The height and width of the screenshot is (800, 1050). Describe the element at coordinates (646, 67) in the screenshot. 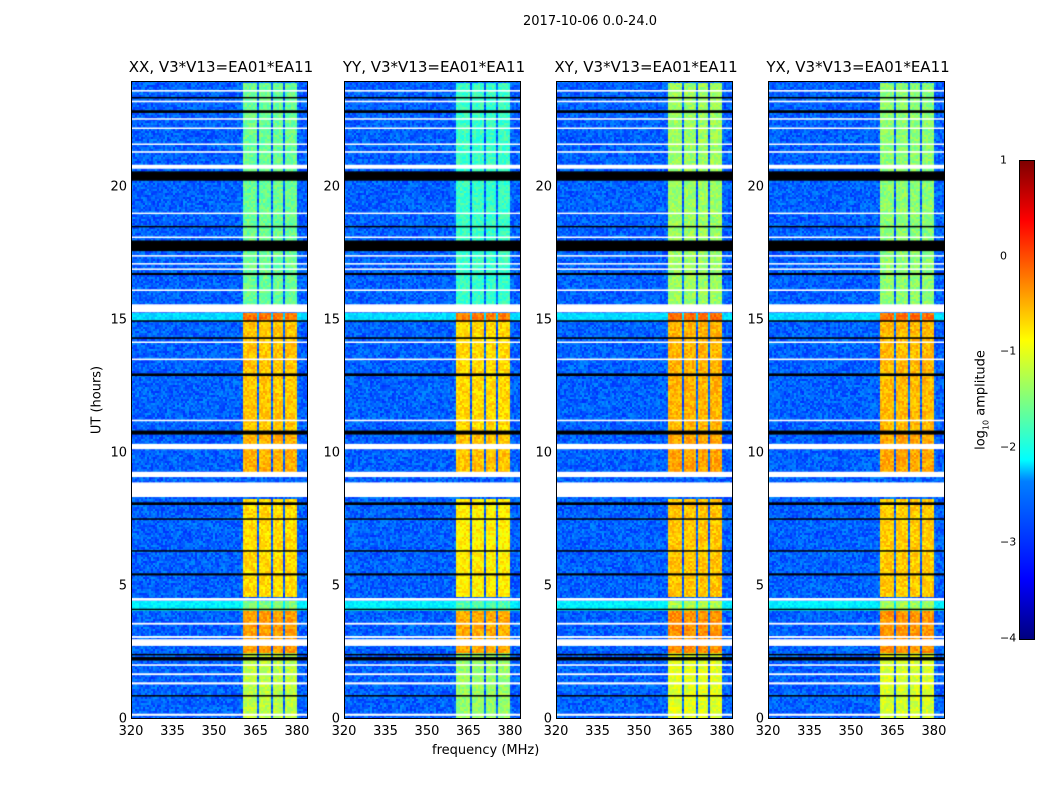

I see `panel-title: XY, V3*V13=EA01*EA11` at that location.